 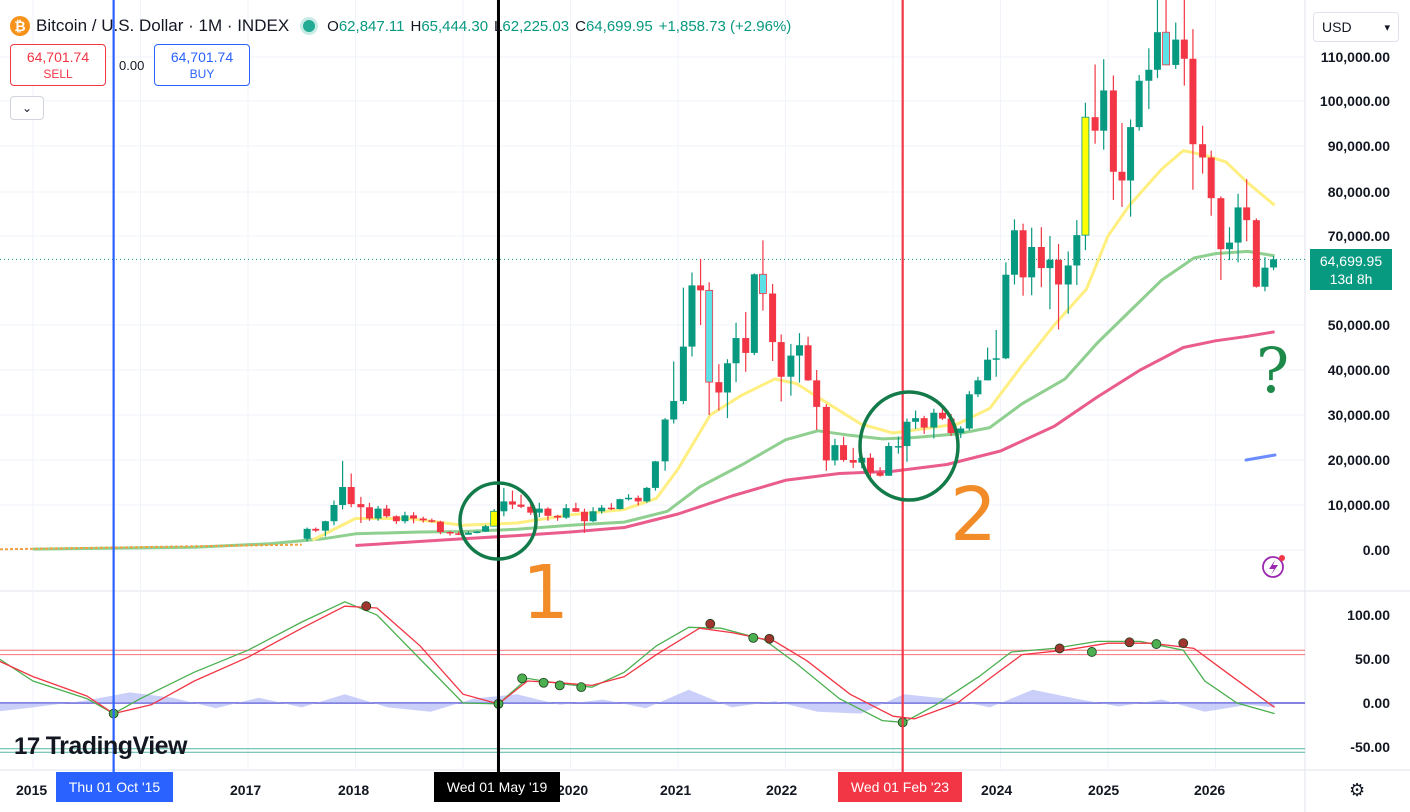 I want to click on sell-button: 64,701.74 SELL, so click(x=58, y=65).